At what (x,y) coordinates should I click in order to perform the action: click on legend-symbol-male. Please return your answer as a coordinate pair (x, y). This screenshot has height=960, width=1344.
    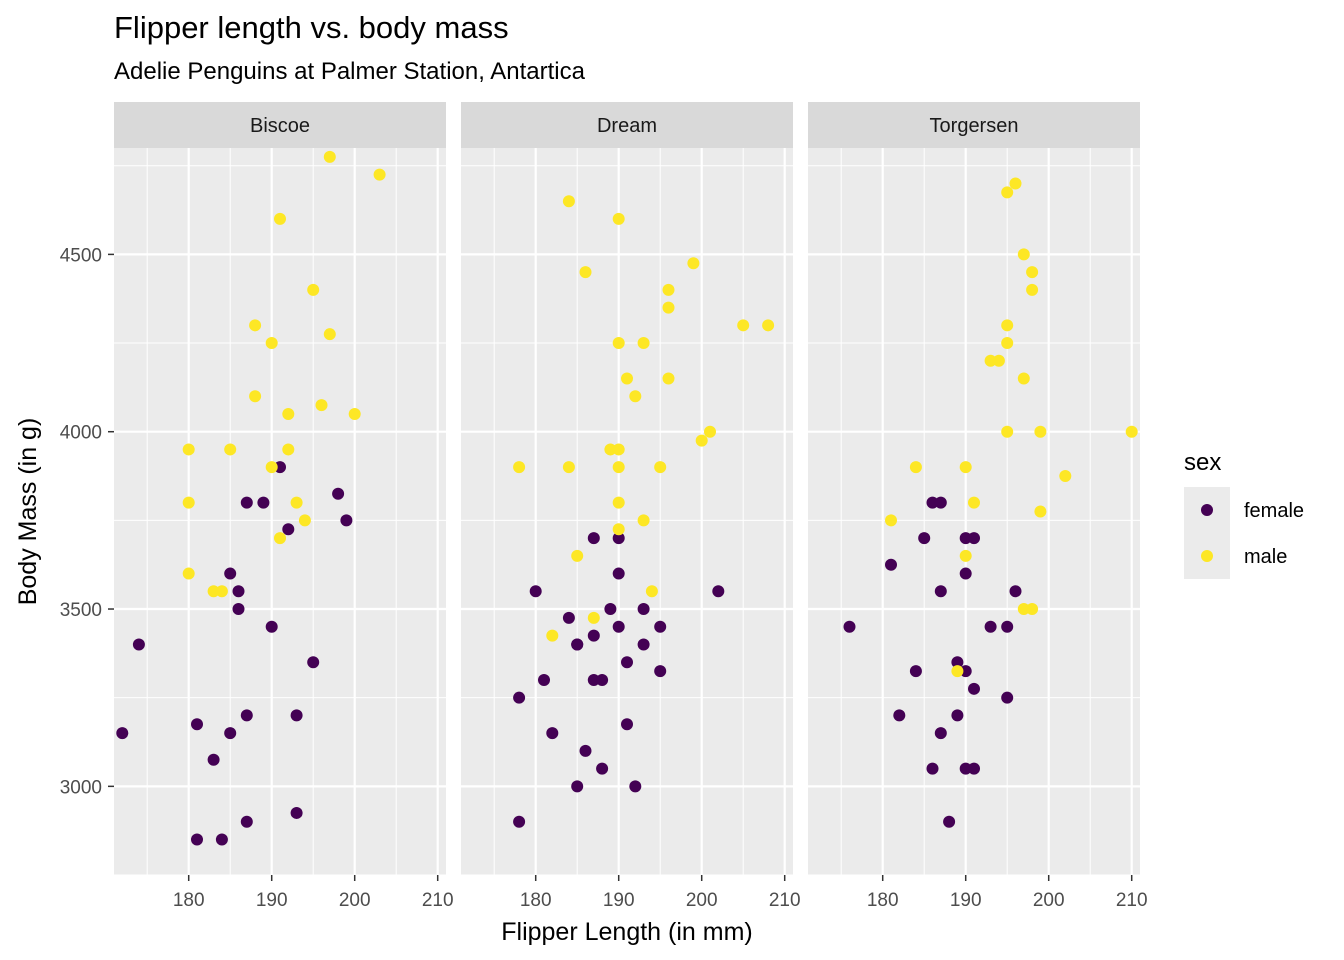
    Looking at the image, I should click on (1207, 556).